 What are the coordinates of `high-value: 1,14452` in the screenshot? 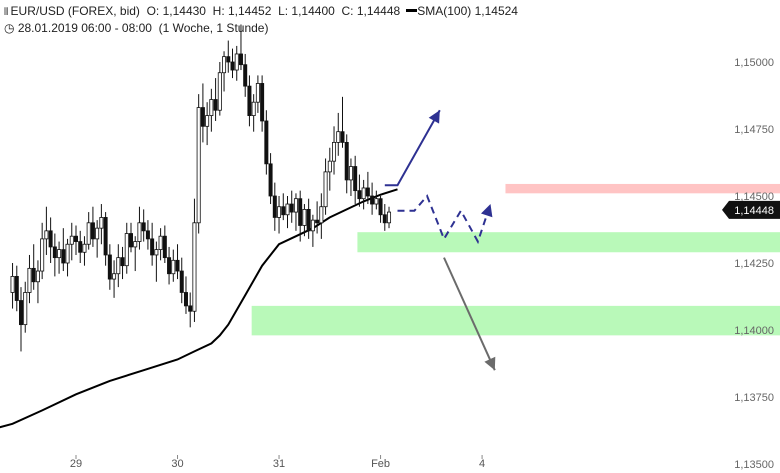 It's located at (250, 11).